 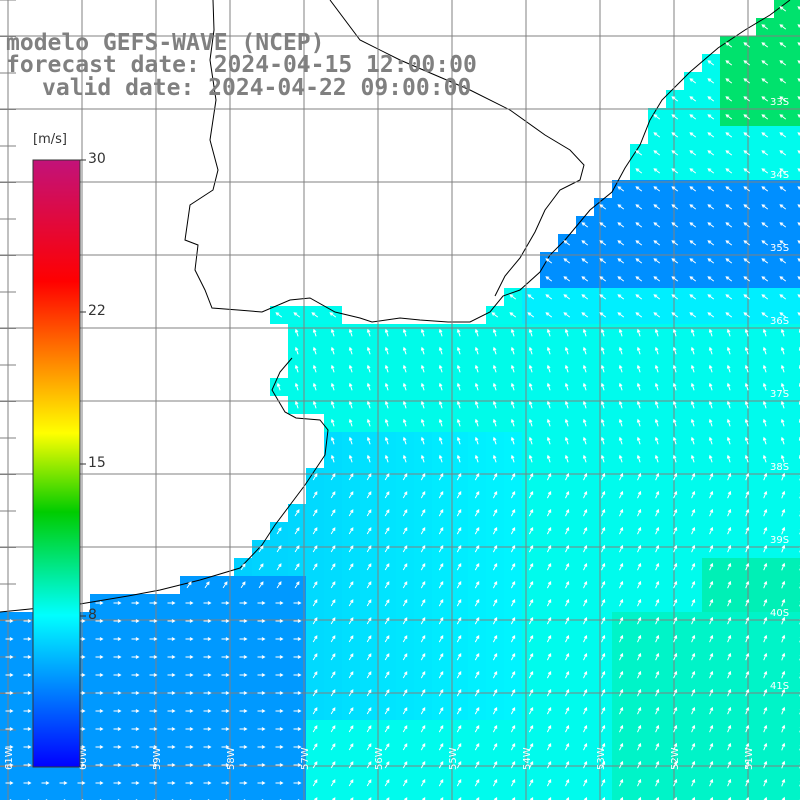 I want to click on colorbar, so click(x=56, y=463).